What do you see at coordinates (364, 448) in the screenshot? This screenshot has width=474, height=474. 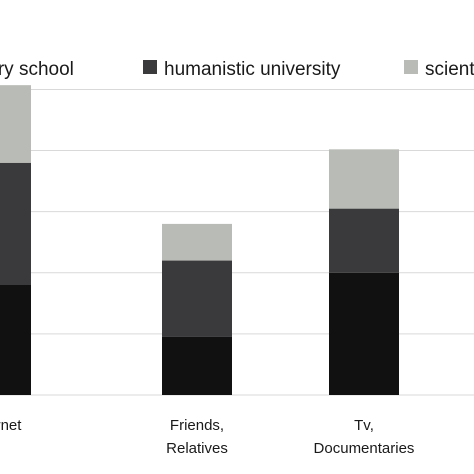 I see `x-tick-label: Documentaries` at bounding box center [364, 448].